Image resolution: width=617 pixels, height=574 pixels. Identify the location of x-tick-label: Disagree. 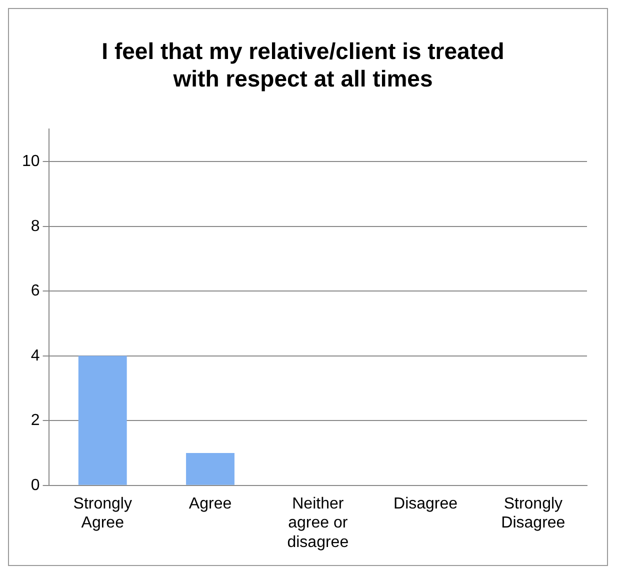
(426, 503).